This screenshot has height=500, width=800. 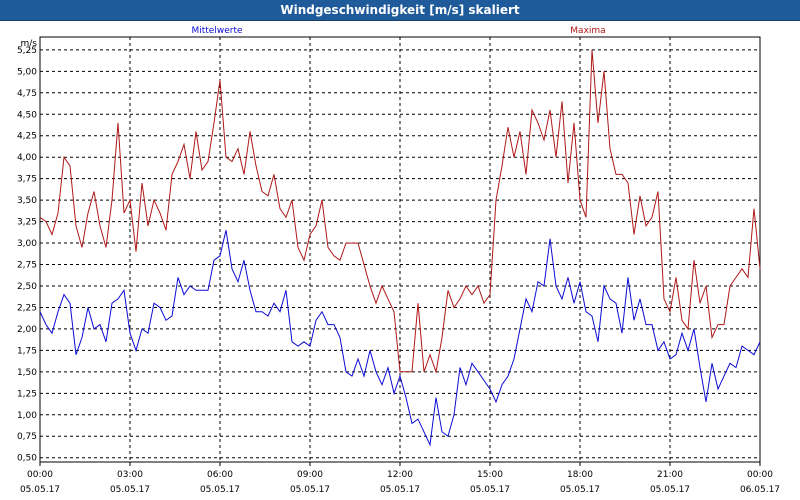 What do you see at coordinates (27, 137) in the screenshot?
I see `y-tick-label: 4,25` at bounding box center [27, 137].